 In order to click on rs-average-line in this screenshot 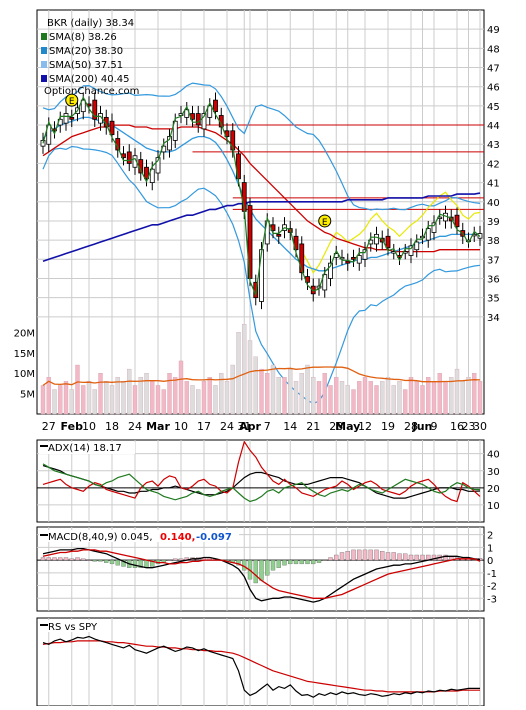, I will do `click(261, 666)`.